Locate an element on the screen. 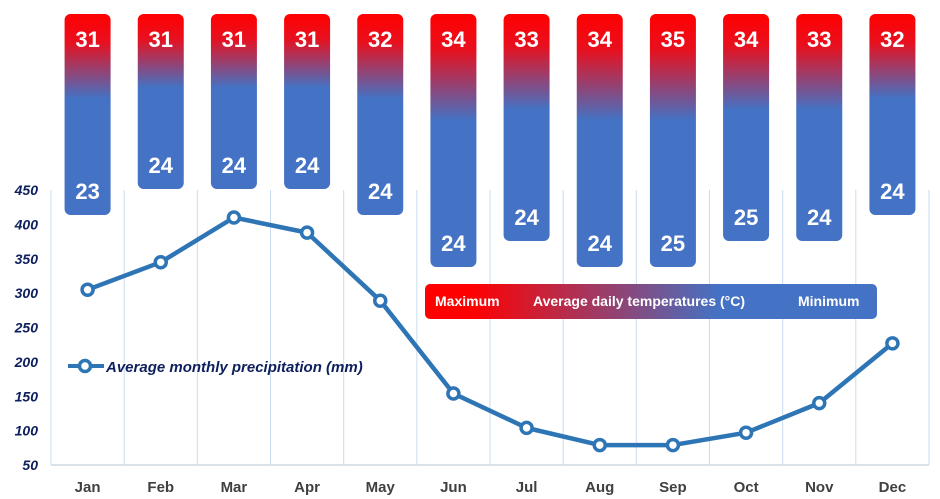  y-tick-label: 450 is located at coordinates (26, 190).